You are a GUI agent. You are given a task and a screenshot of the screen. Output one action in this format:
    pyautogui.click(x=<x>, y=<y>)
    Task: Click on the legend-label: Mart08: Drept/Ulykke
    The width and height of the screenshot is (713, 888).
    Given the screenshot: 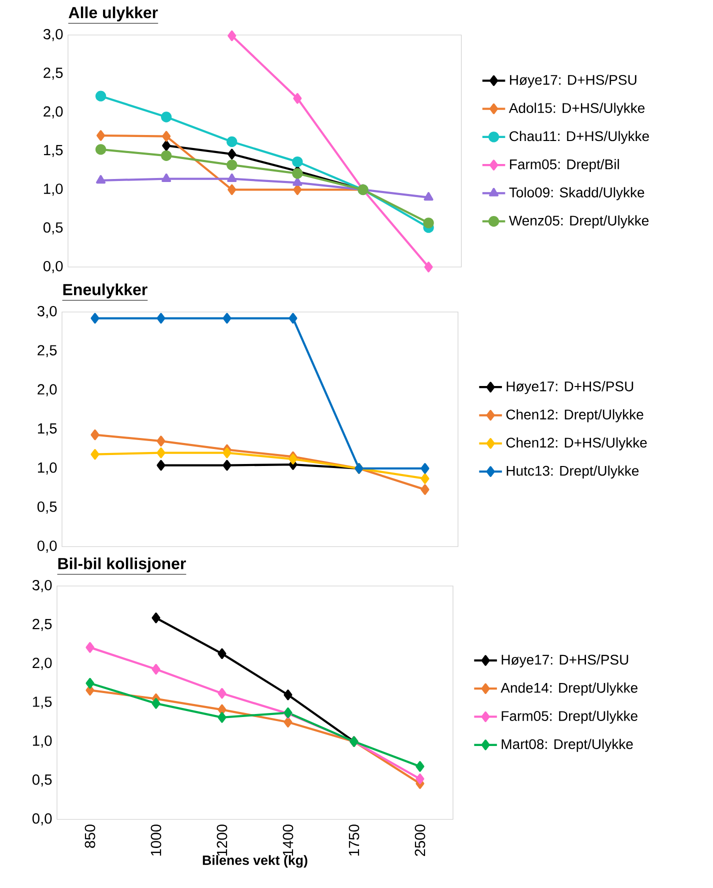 What is the action you would take?
    pyautogui.click(x=567, y=745)
    